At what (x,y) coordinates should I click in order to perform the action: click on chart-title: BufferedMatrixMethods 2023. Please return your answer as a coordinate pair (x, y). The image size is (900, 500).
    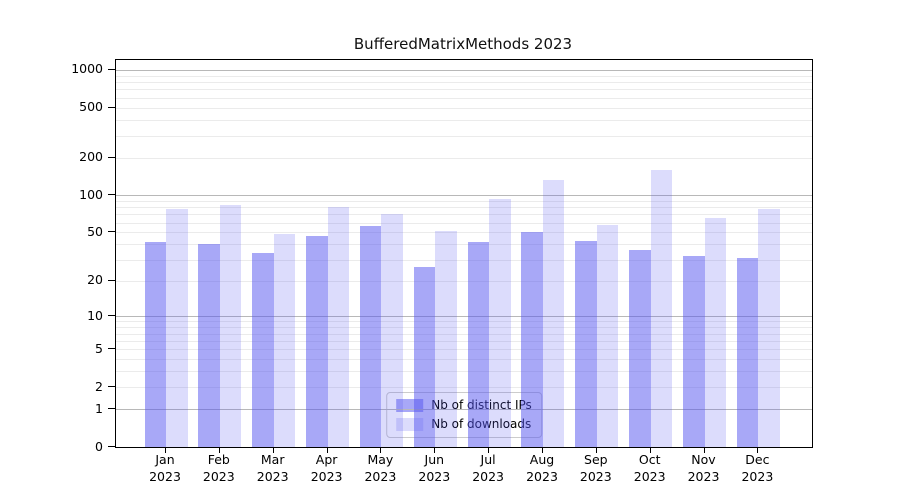
    Looking at the image, I should click on (463, 44).